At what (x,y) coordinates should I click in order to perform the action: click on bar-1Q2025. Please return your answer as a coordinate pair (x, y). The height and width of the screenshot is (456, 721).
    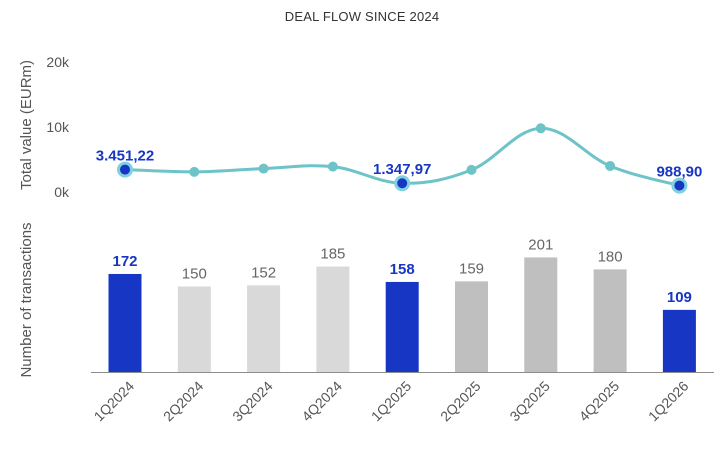
    Looking at the image, I should click on (402, 326).